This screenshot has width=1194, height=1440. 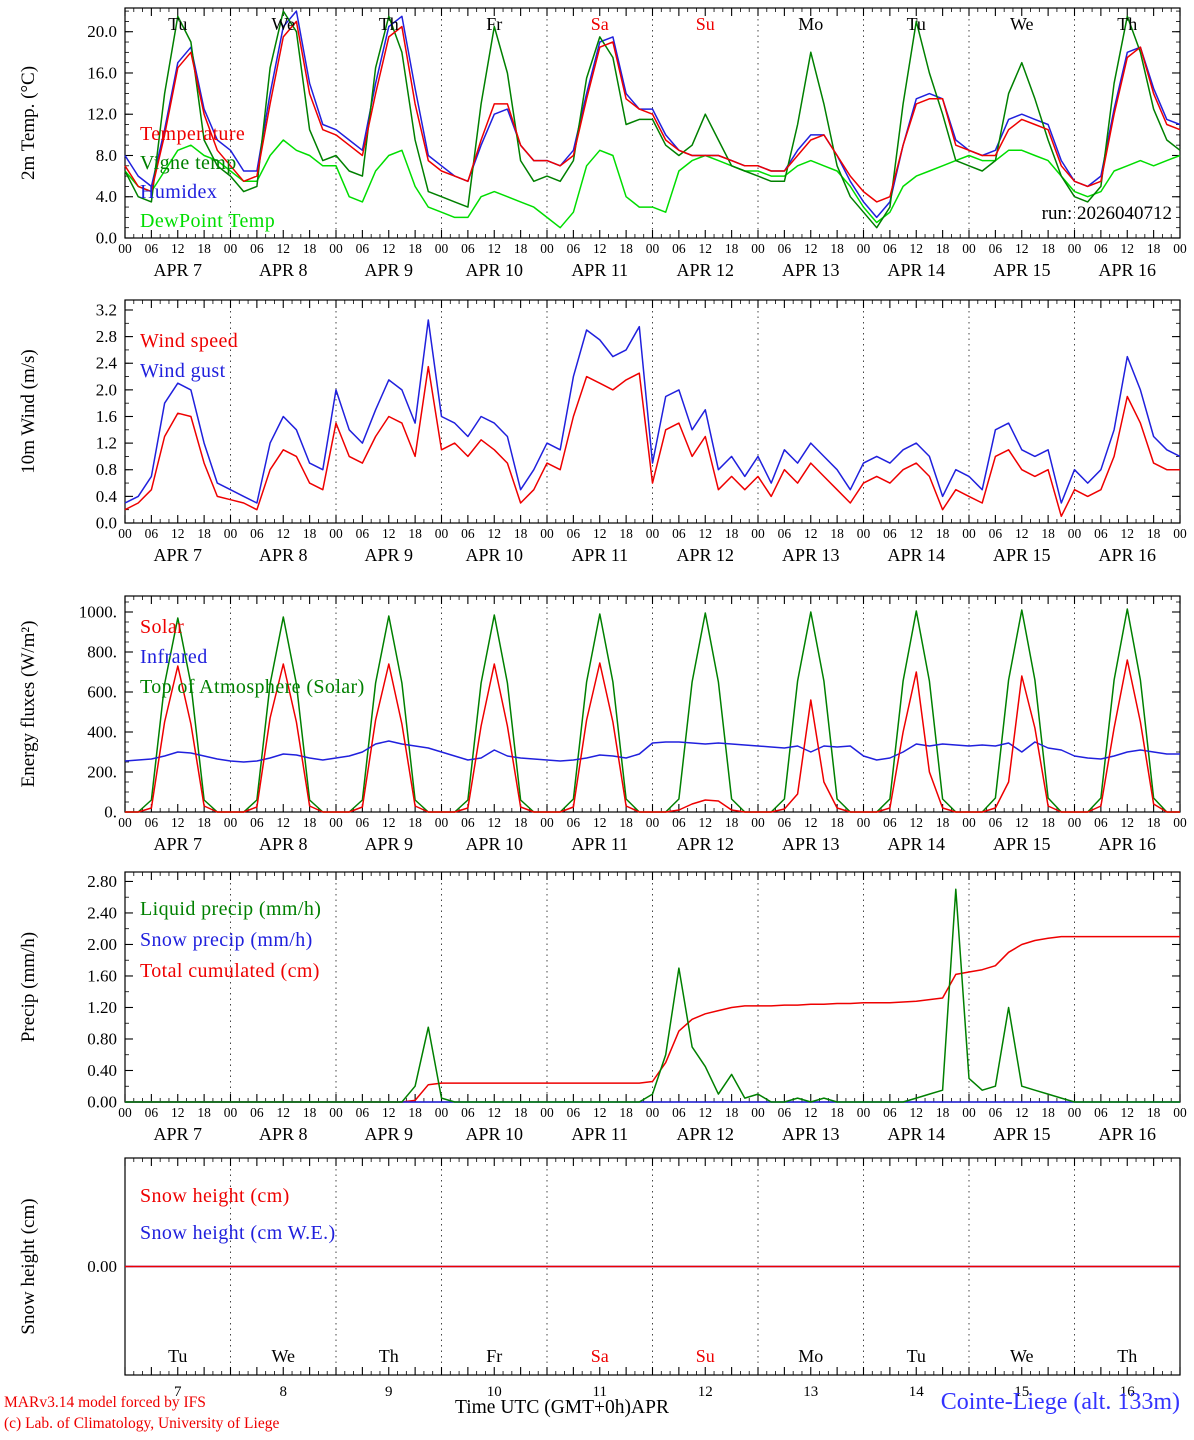 What do you see at coordinates (102, 772) in the screenshot?
I see `svg-text: 200.` at bounding box center [102, 772].